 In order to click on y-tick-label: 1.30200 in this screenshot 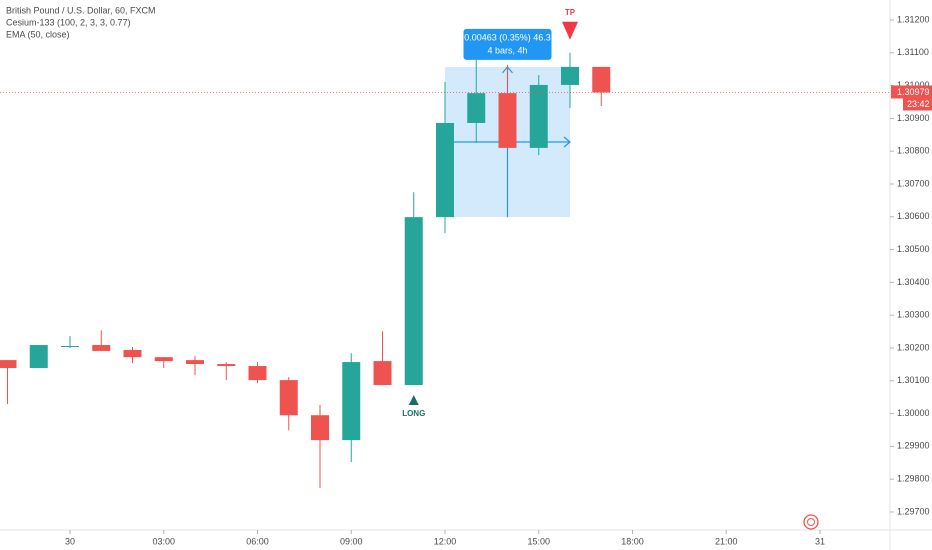, I will do `click(913, 347)`.